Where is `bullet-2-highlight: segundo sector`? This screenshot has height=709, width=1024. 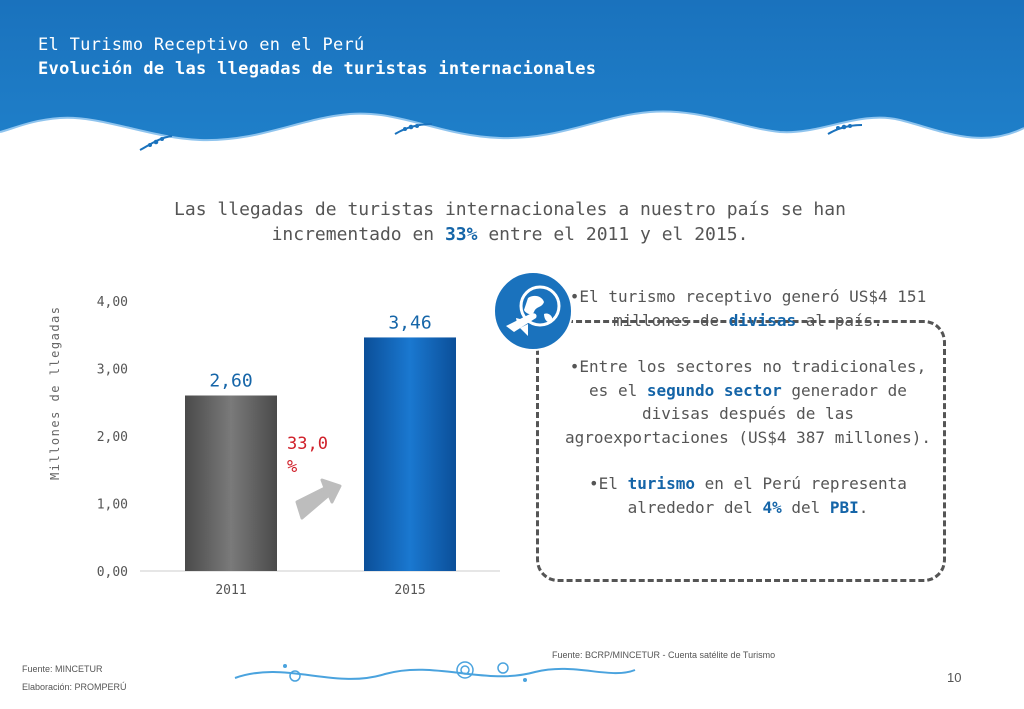
bullet-2-highlight: segundo sector is located at coordinates (714, 390).